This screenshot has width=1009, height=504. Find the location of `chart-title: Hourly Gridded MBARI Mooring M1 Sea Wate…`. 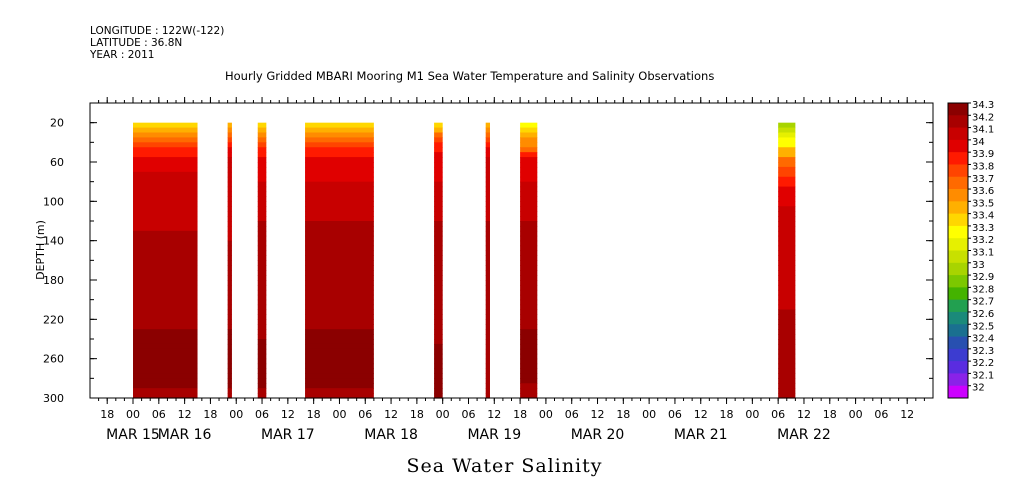

chart-title: Hourly Gridded MBARI Mooring M1 Sea Wate… is located at coordinates (470, 76).